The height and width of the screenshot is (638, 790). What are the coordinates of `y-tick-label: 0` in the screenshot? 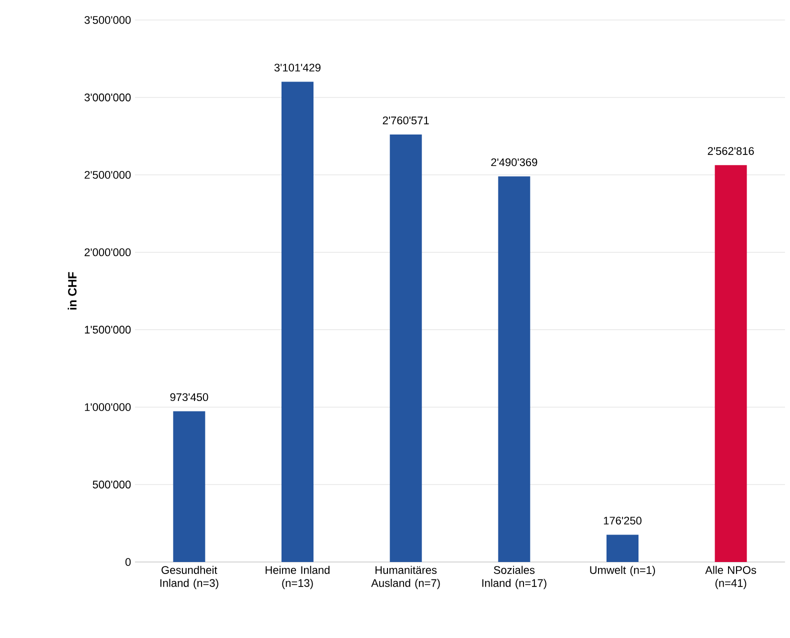 It's located at (128, 562).